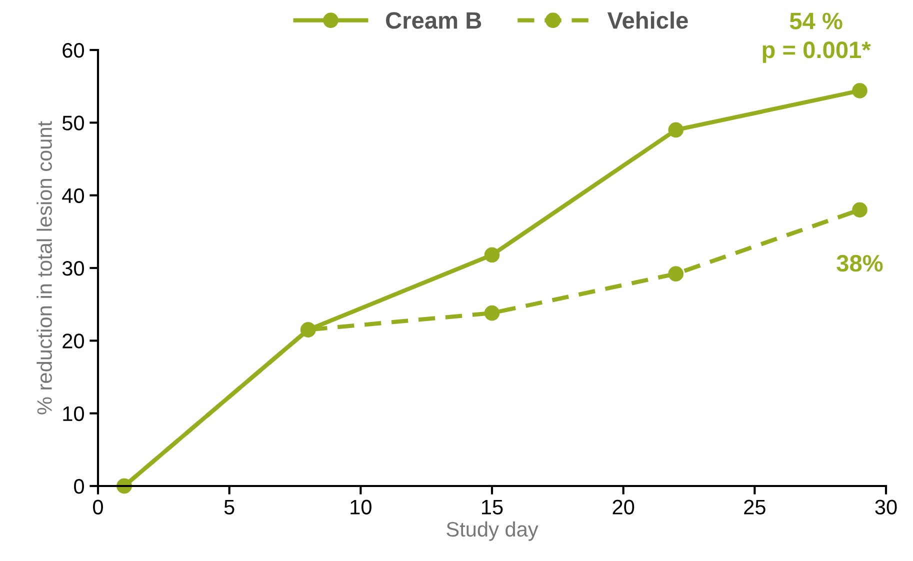  Describe the element at coordinates (361, 507) in the screenshot. I see `x-tick-label: 10` at that location.